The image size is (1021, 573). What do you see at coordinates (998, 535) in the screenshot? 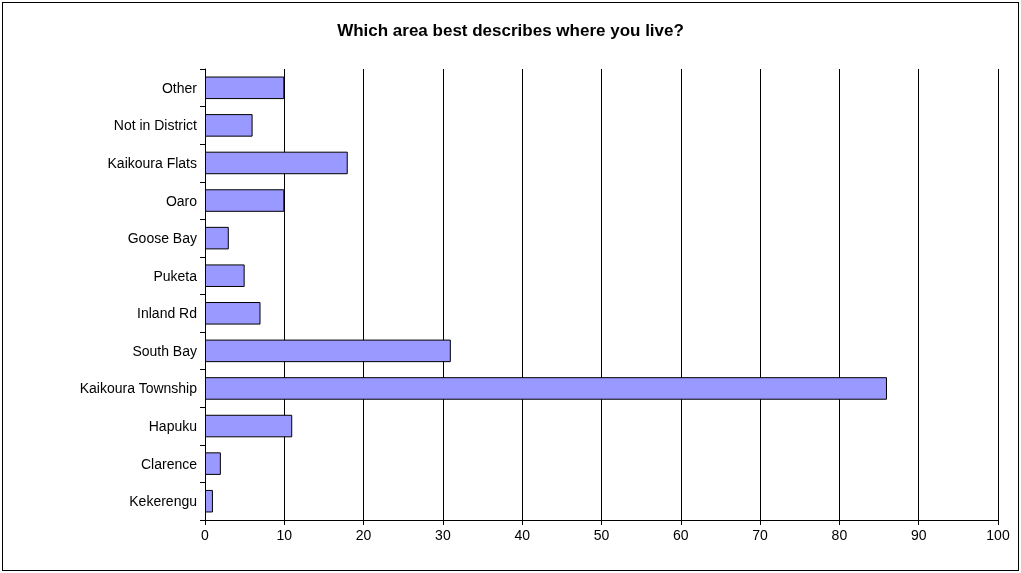
I see `x-tick-label: 100` at bounding box center [998, 535].